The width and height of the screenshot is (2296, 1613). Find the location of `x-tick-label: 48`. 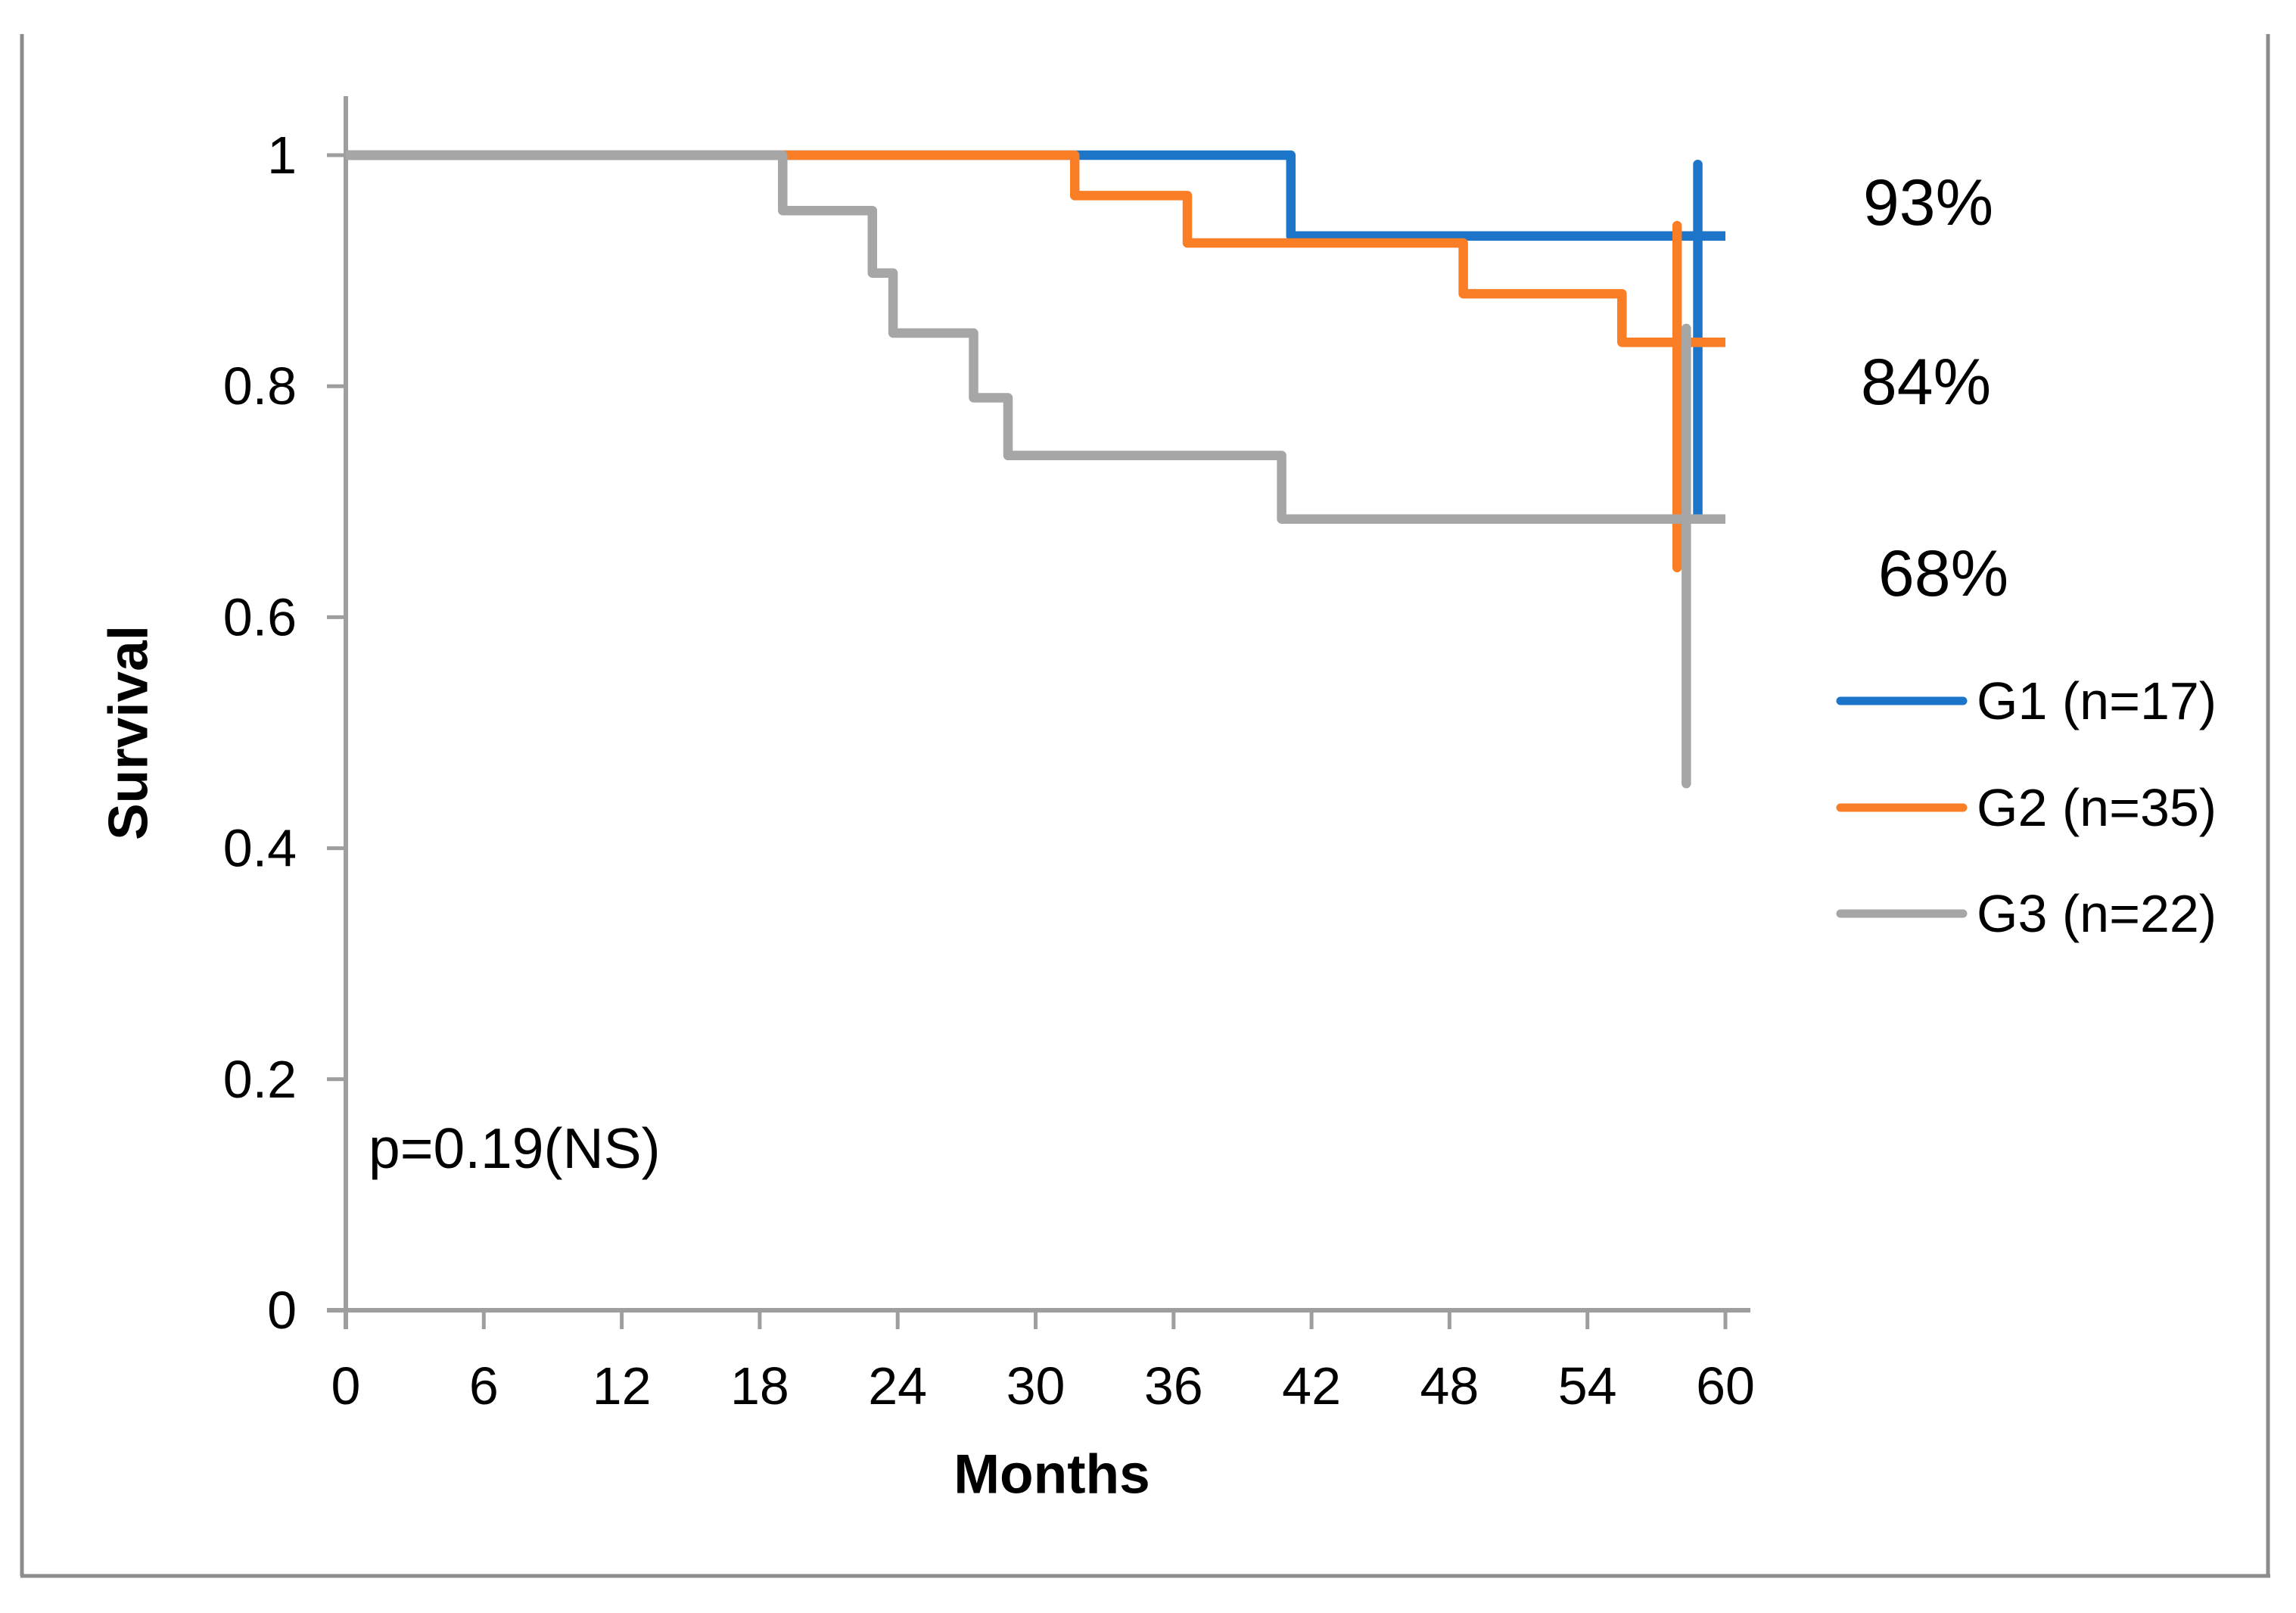

x-tick-label: 48 is located at coordinates (1449, 1385).